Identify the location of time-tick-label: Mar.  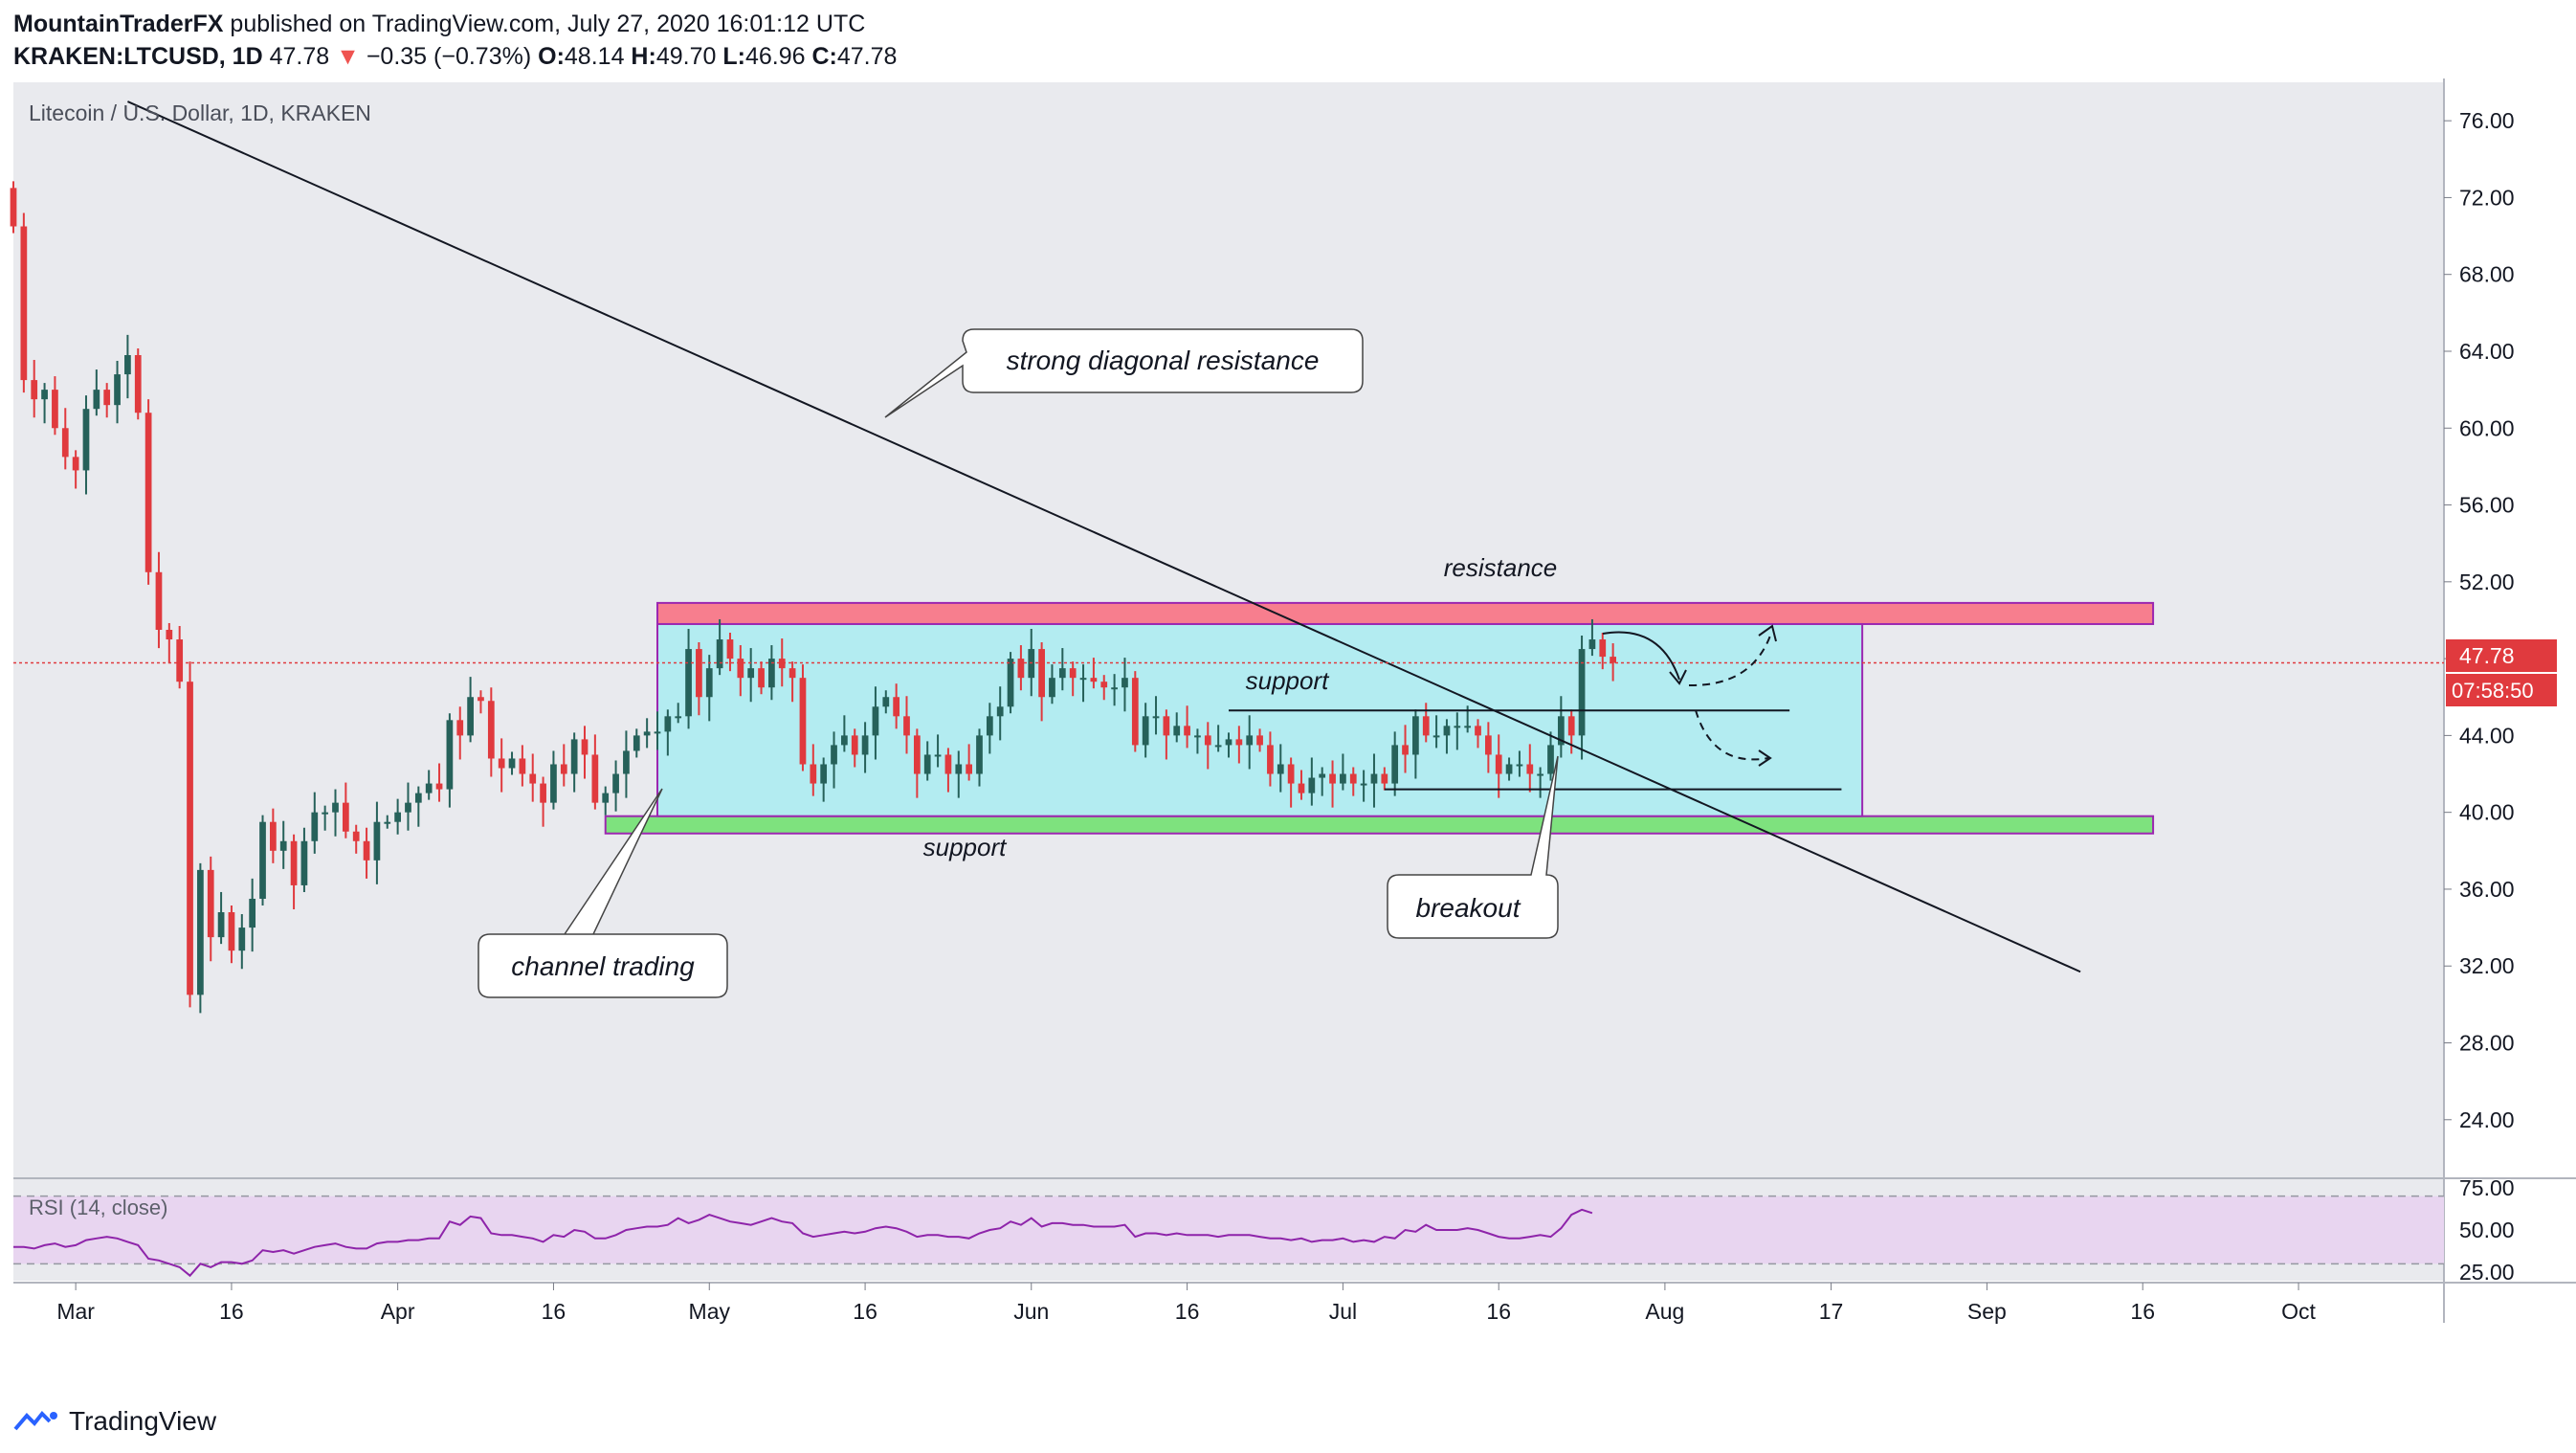
(75, 1311).